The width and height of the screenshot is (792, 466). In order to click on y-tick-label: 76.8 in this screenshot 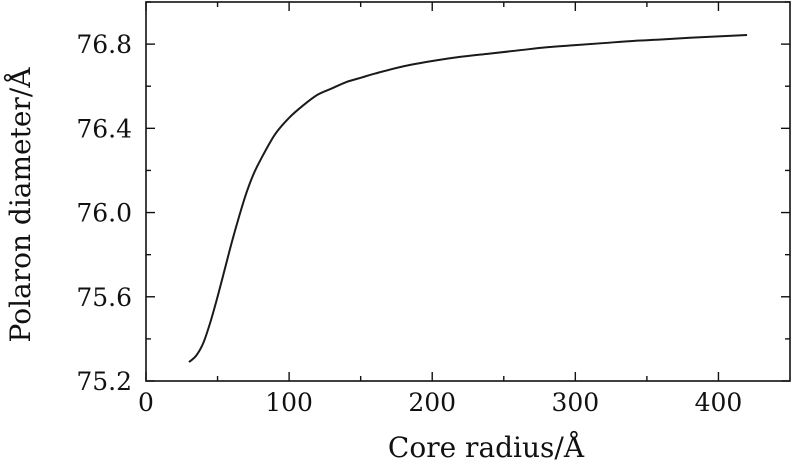, I will do `click(104, 44)`.